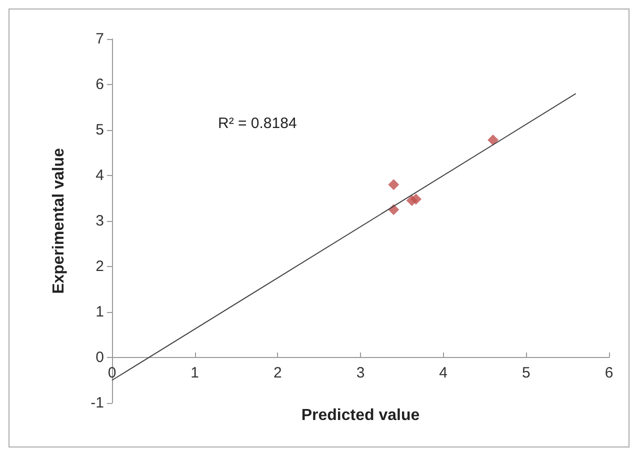  I want to click on y-tick-label: 5, so click(100, 130).